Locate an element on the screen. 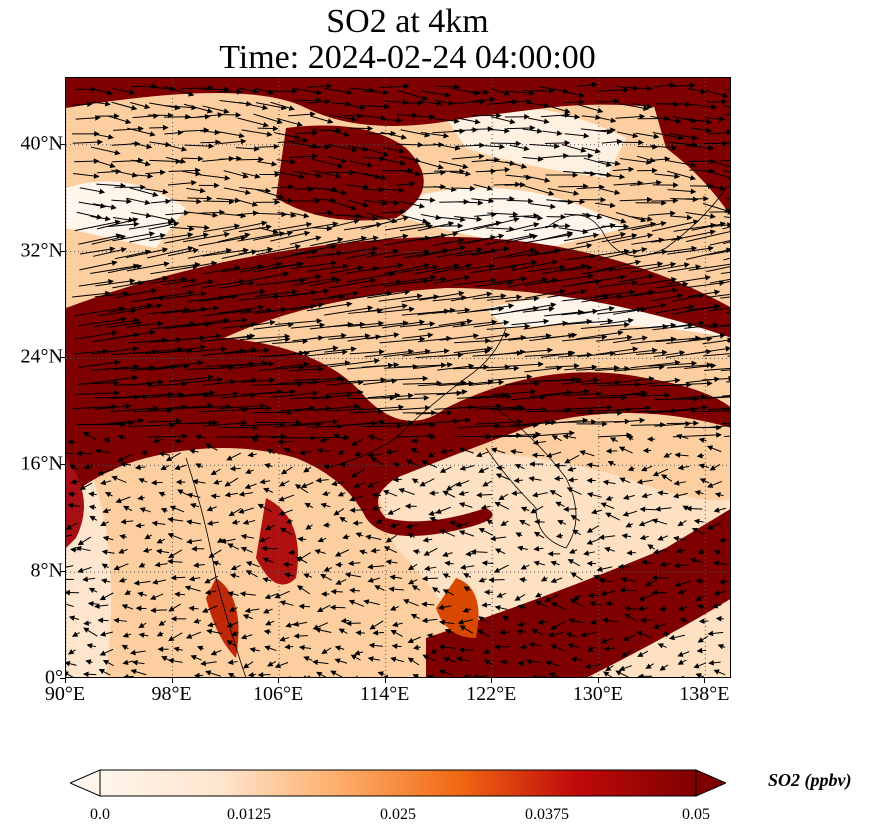 The width and height of the screenshot is (875, 836). lat-tick is located at coordinates (62, 572).